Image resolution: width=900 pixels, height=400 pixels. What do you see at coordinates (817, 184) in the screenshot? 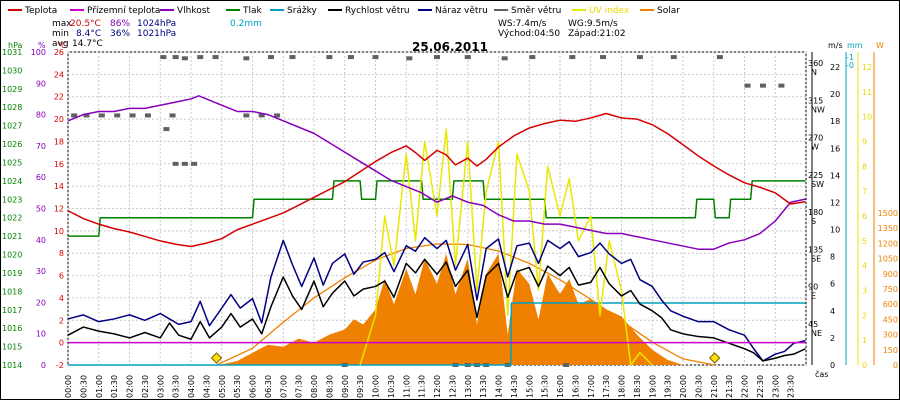
I see `direction-tick-label: SW` at bounding box center [817, 184].